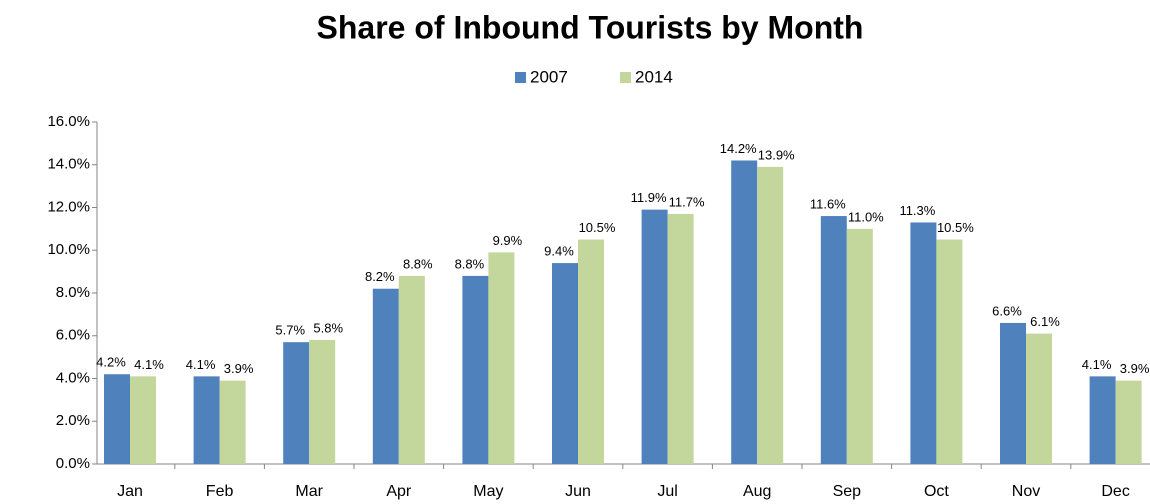  What do you see at coordinates (68, 249) in the screenshot?
I see `y-tick-label: 10.0%` at bounding box center [68, 249].